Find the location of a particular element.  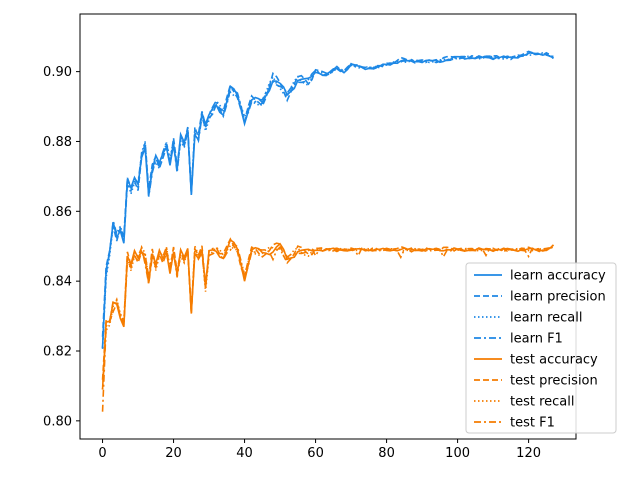

x-axis: 0 20 40 60 80 100 120 is located at coordinates (319, 450).